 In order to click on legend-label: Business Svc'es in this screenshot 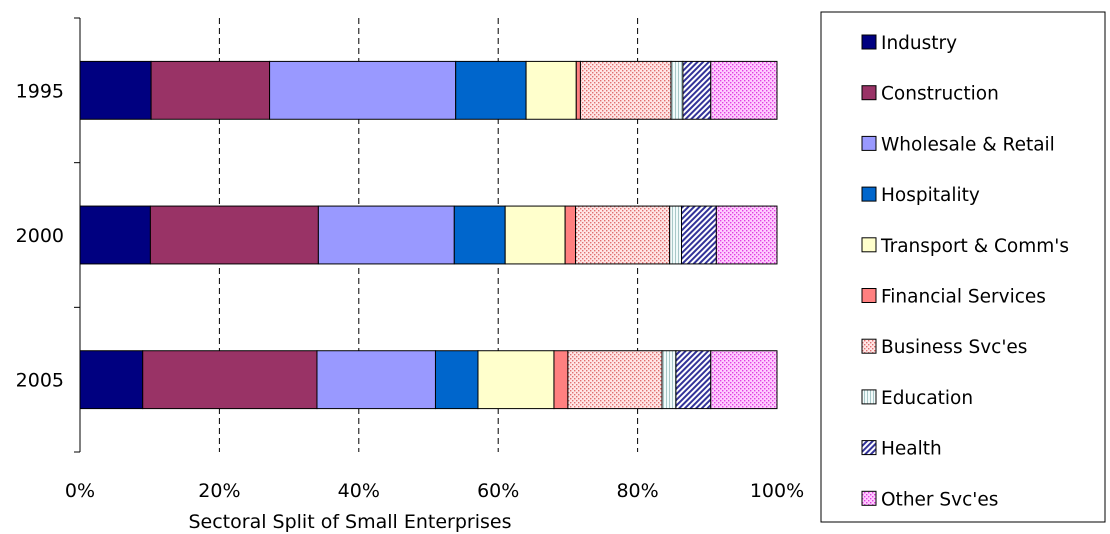, I will do `click(954, 347)`.